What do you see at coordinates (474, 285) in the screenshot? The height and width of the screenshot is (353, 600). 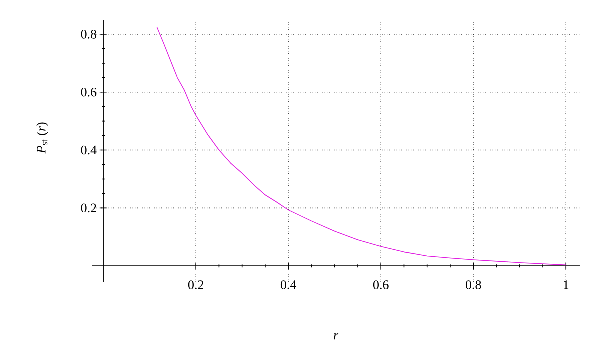 I see `x-tick-label: 0.8` at bounding box center [474, 285].